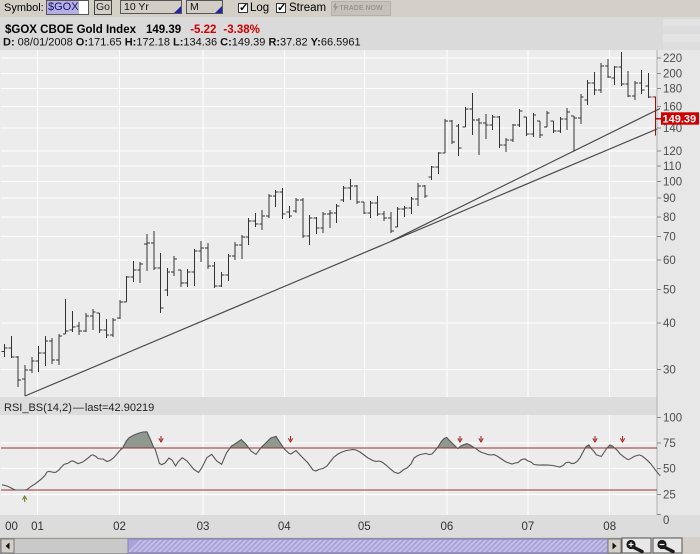 This screenshot has width=700, height=554. I want to click on svg-text: 05, so click(364, 527).